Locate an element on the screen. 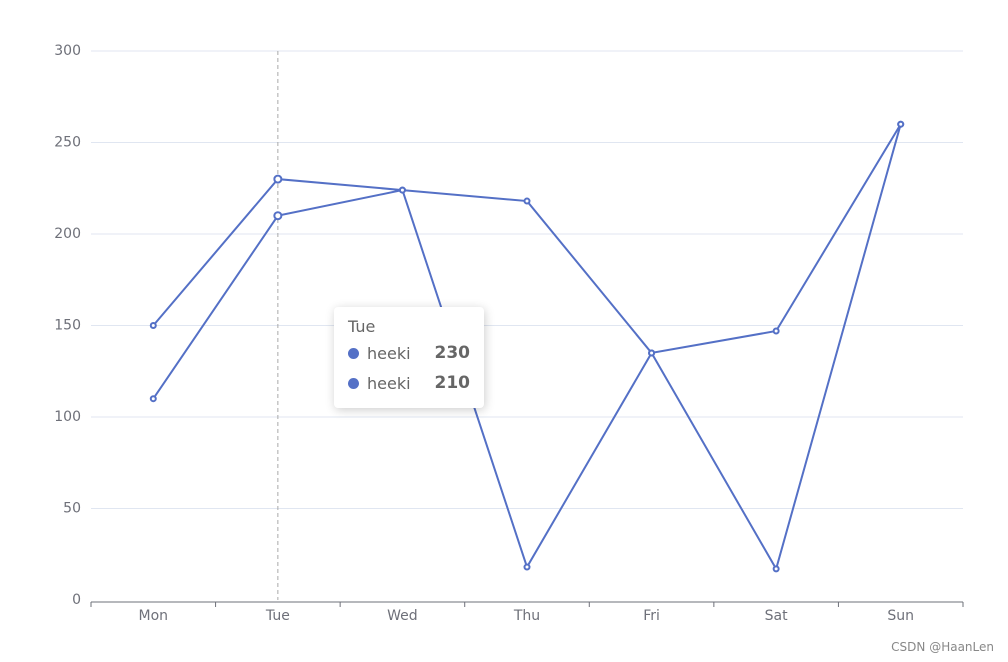  y-tick-label: 100 is located at coordinates (67, 417).